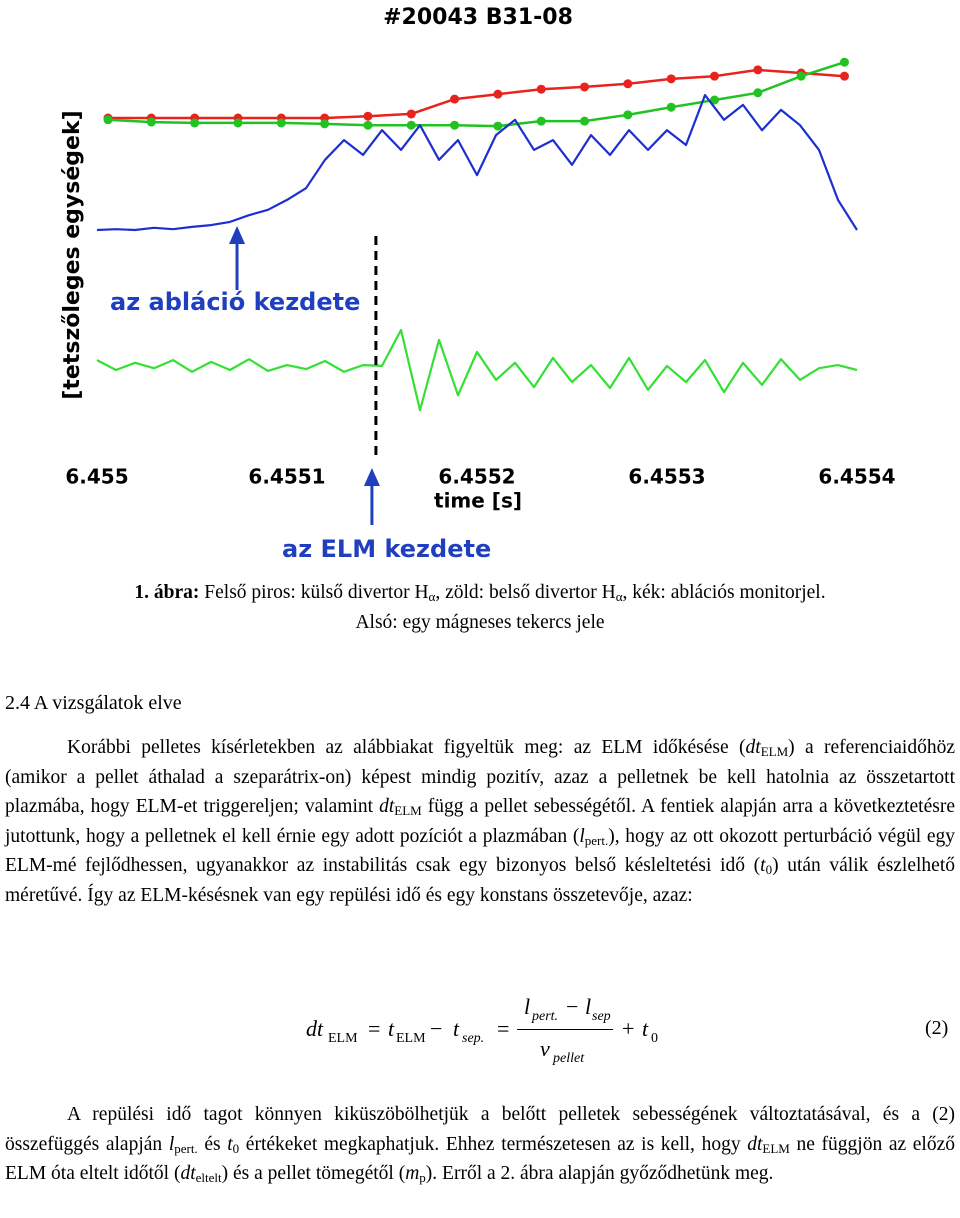 The image size is (960, 1218). Describe the element at coordinates (478, 17) in the screenshot. I see `chart-title: #20043 B31-08` at that location.